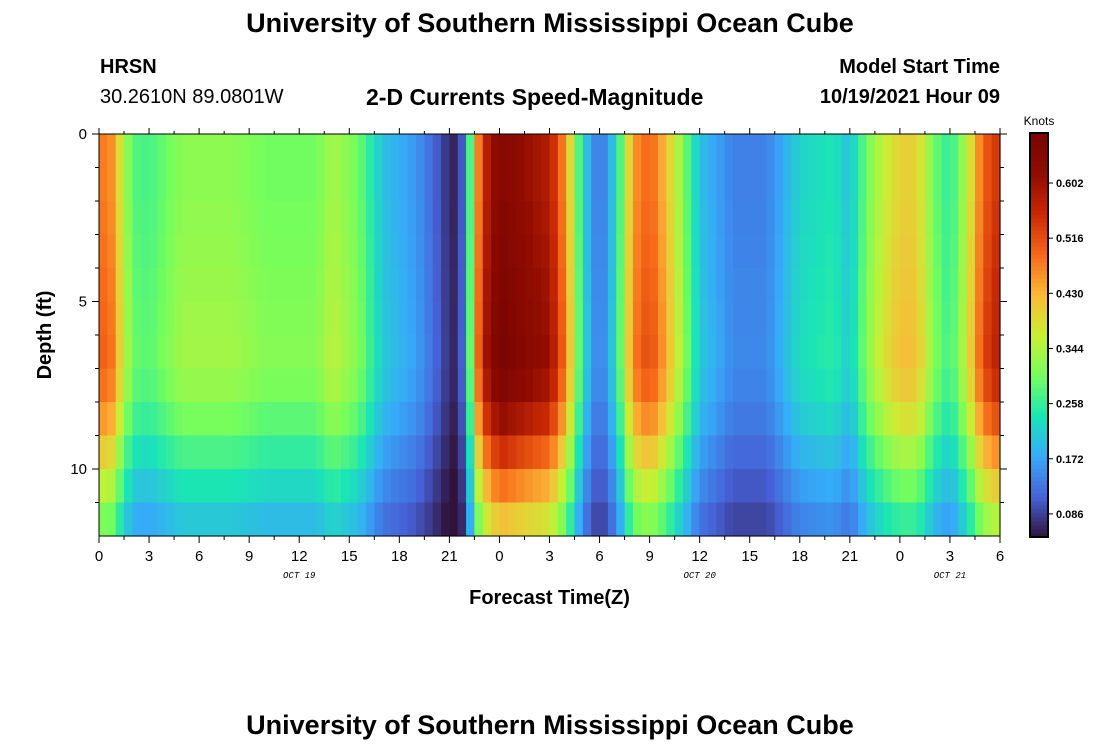 The image size is (1100, 750). Describe the element at coordinates (699, 556) in the screenshot. I see `x-tick-label: 12` at that location.